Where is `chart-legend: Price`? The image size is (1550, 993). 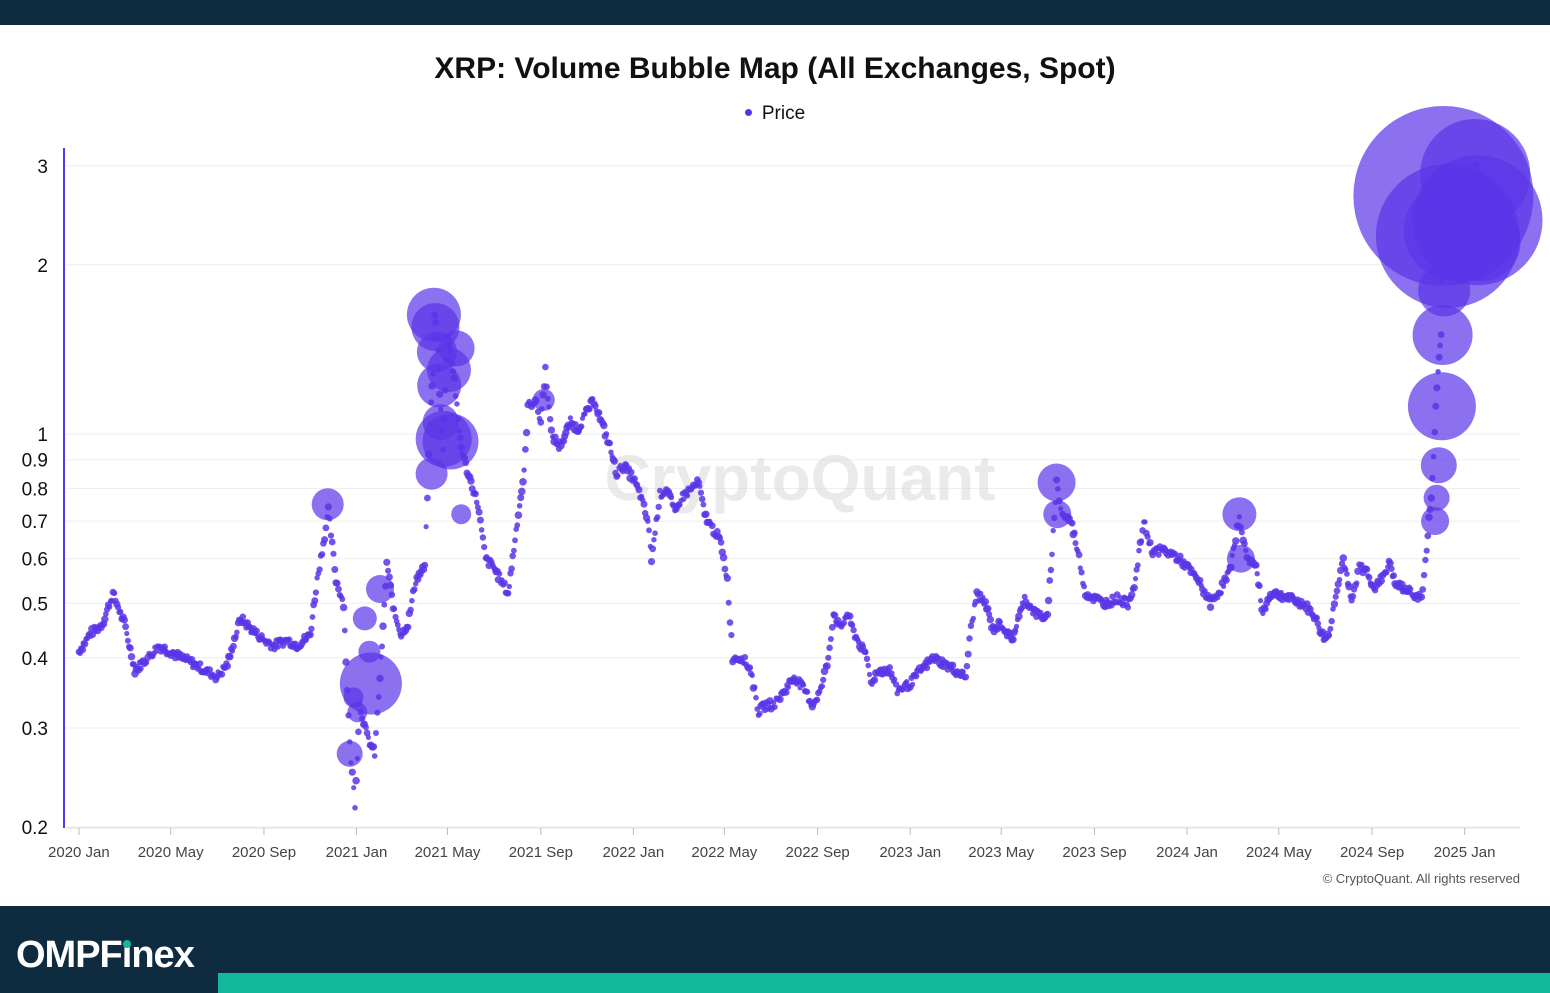
chart-legend: Price is located at coordinates (775, 114).